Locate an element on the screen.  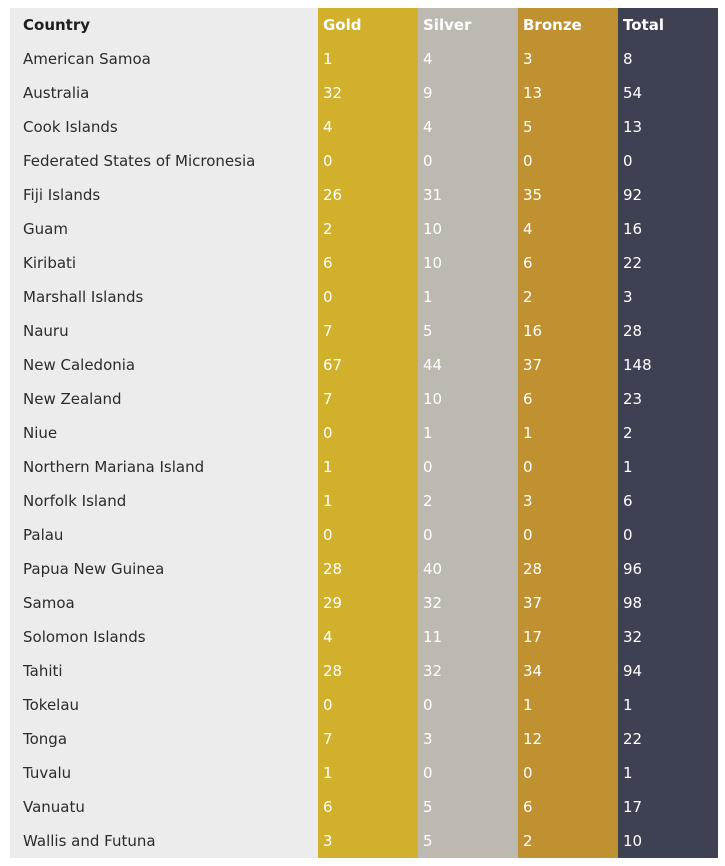
cell-total: 98 is located at coordinates (668, 603).